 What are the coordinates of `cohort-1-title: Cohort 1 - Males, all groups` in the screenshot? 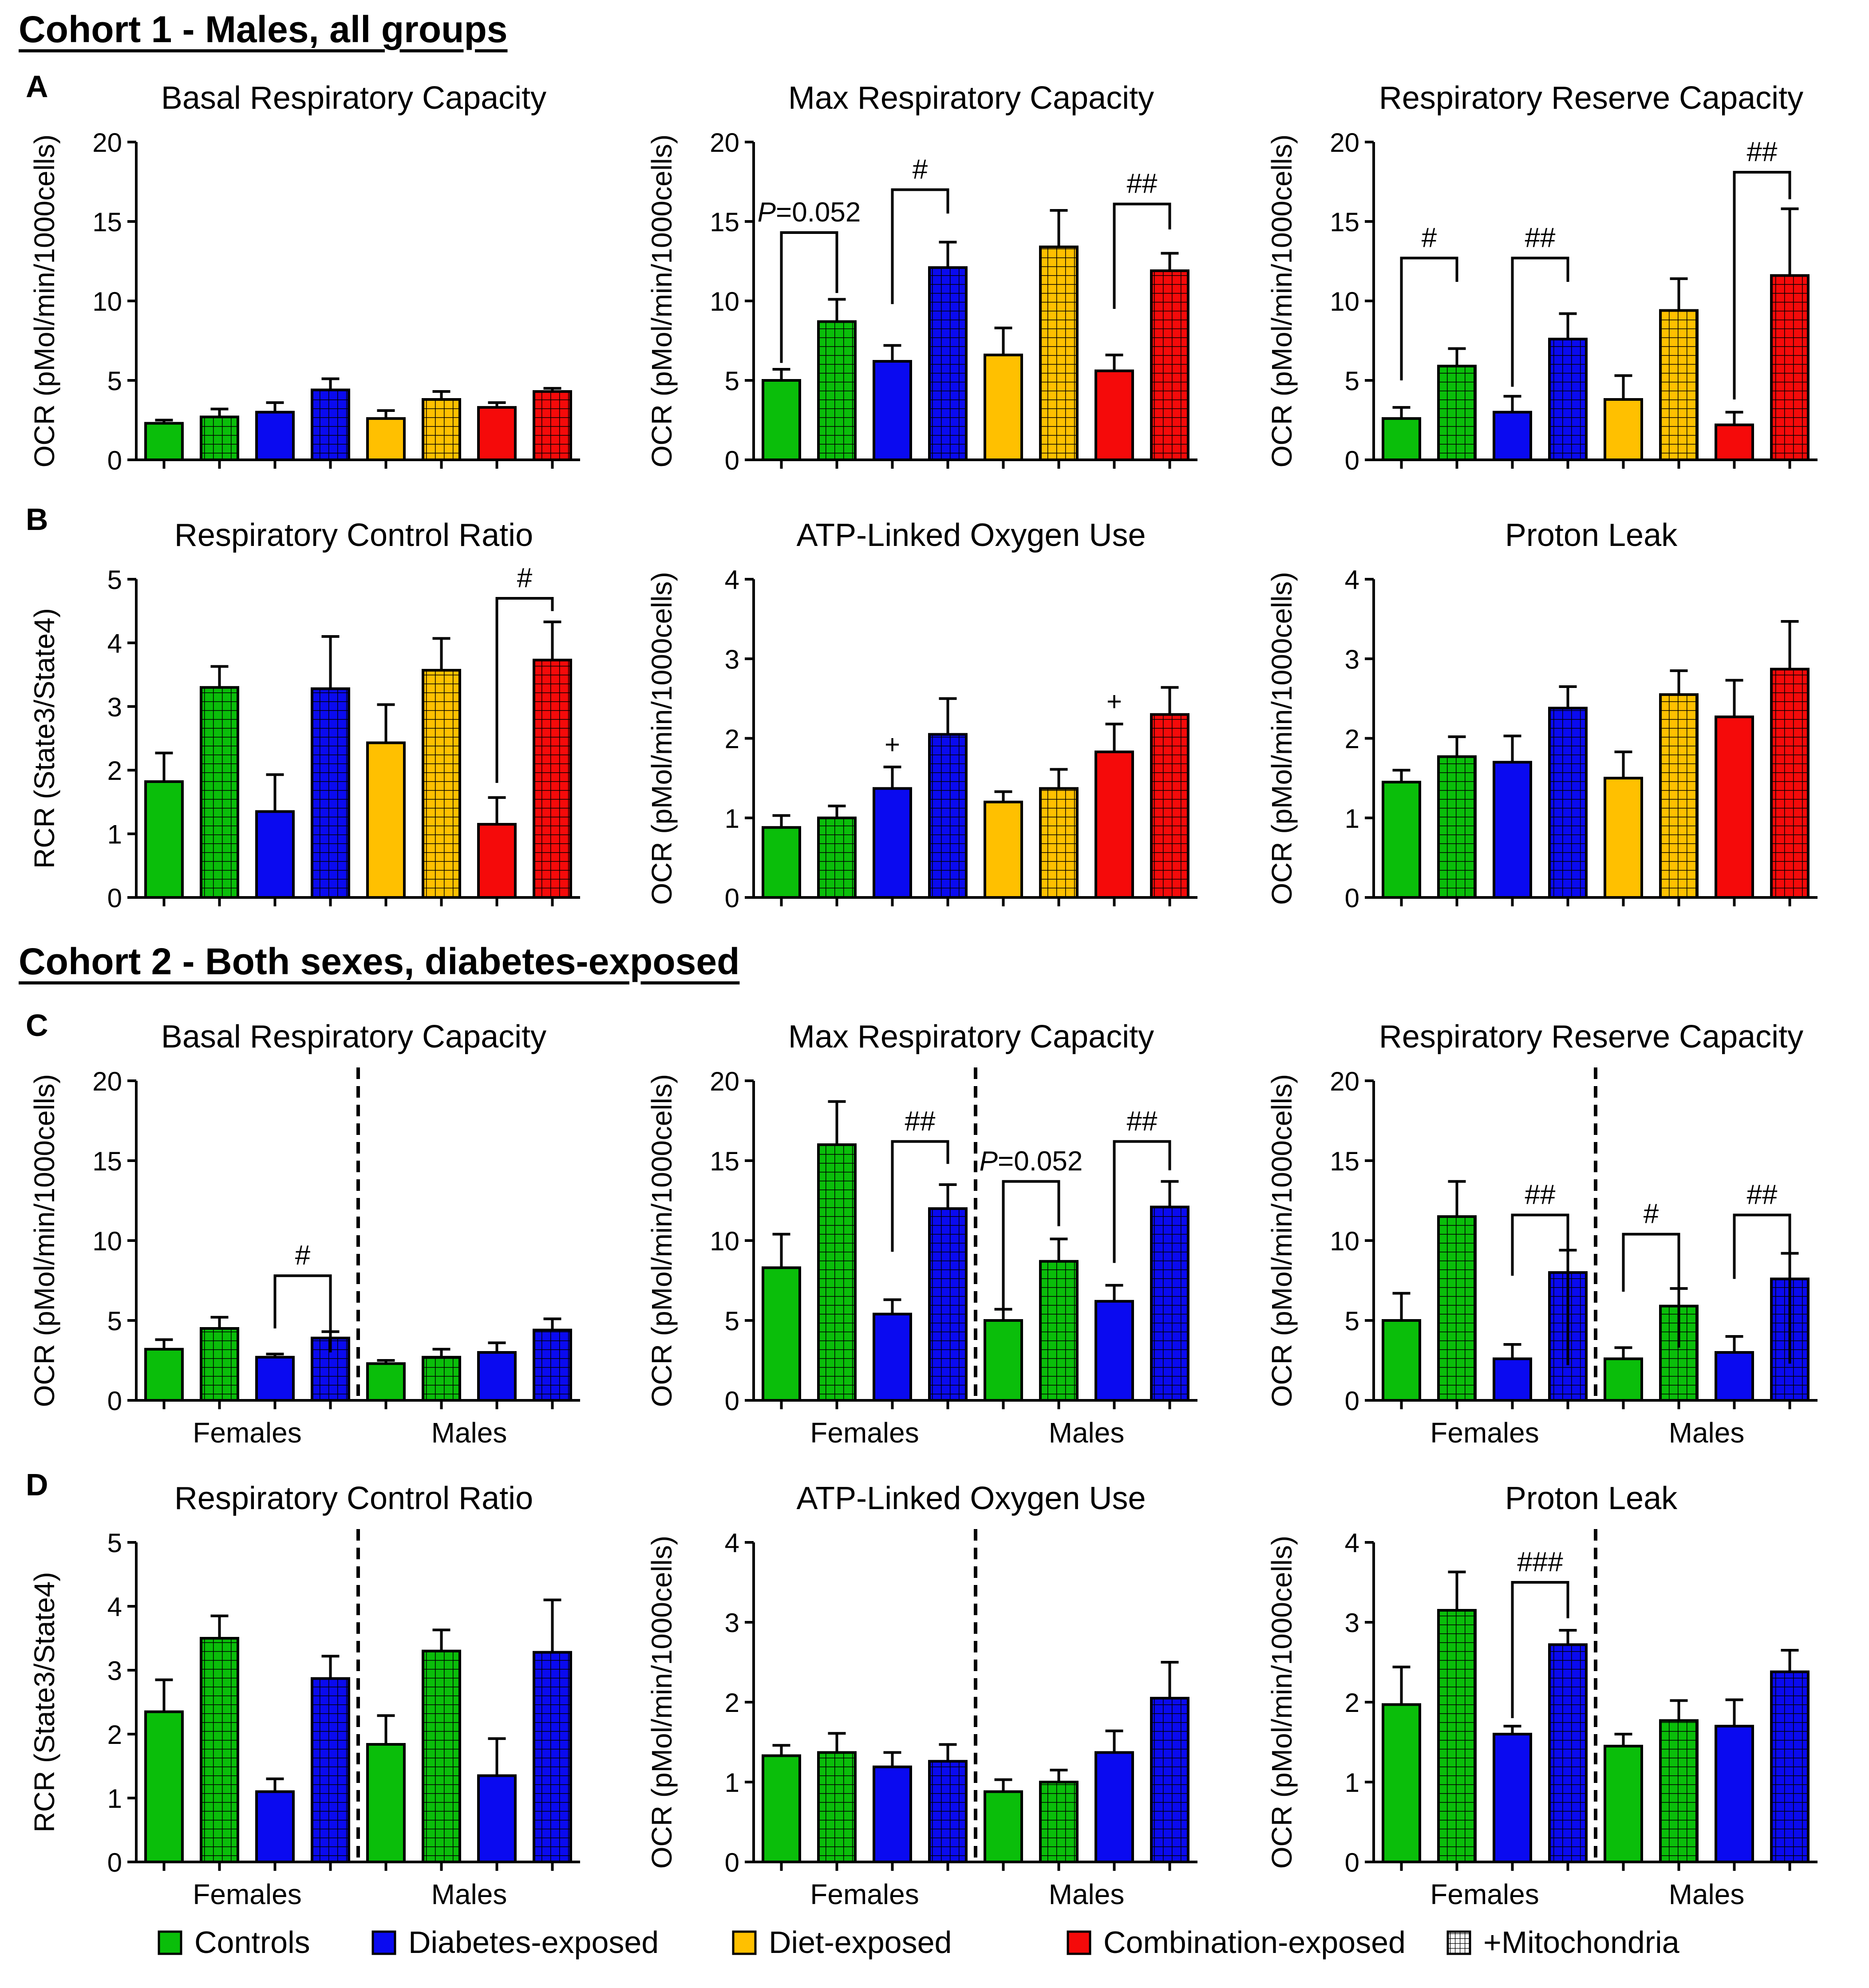 It's located at (264, 29).